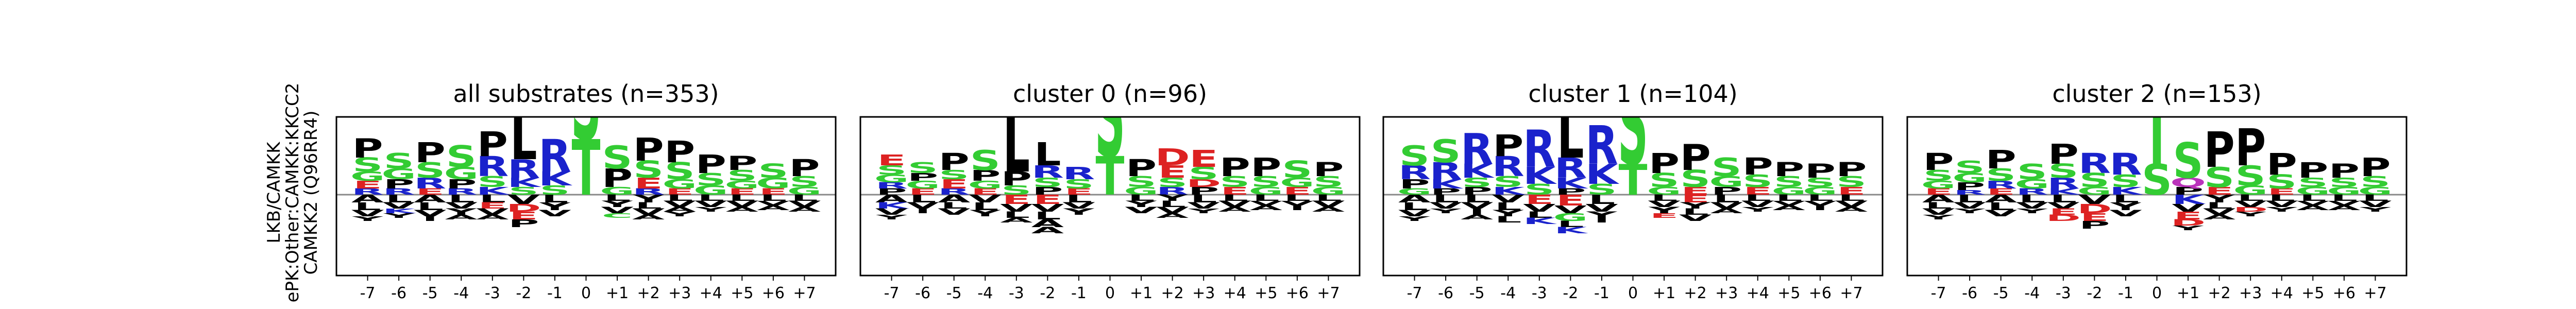  Describe the element at coordinates (399, 162) in the screenshot. I see `letter--6-up-3: S` at that location.